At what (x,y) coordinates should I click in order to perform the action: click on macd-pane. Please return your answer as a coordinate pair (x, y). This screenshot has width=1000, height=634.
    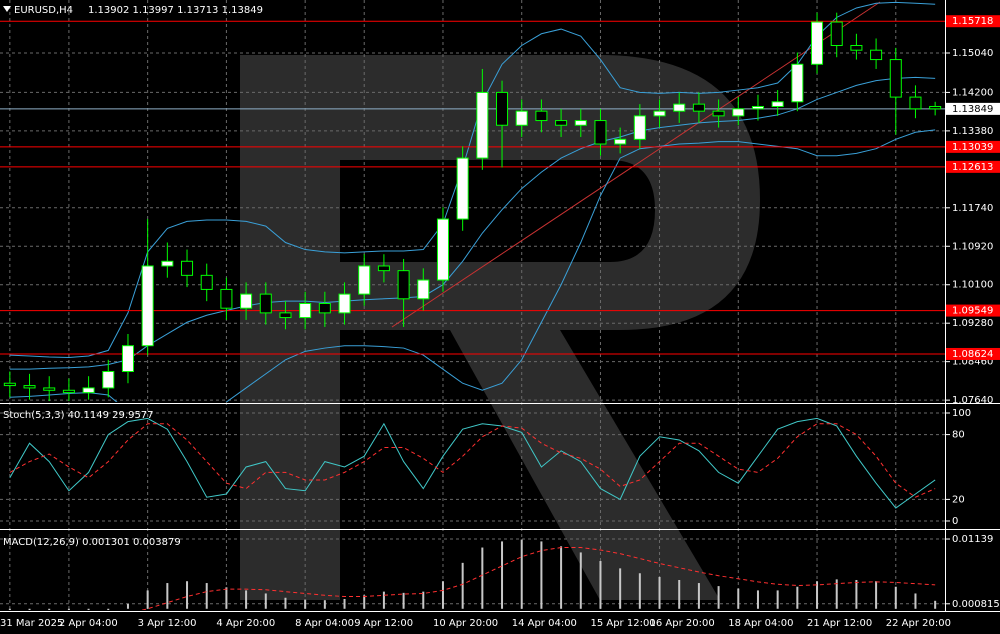
    Looking at the image, I should click on (472, 574).